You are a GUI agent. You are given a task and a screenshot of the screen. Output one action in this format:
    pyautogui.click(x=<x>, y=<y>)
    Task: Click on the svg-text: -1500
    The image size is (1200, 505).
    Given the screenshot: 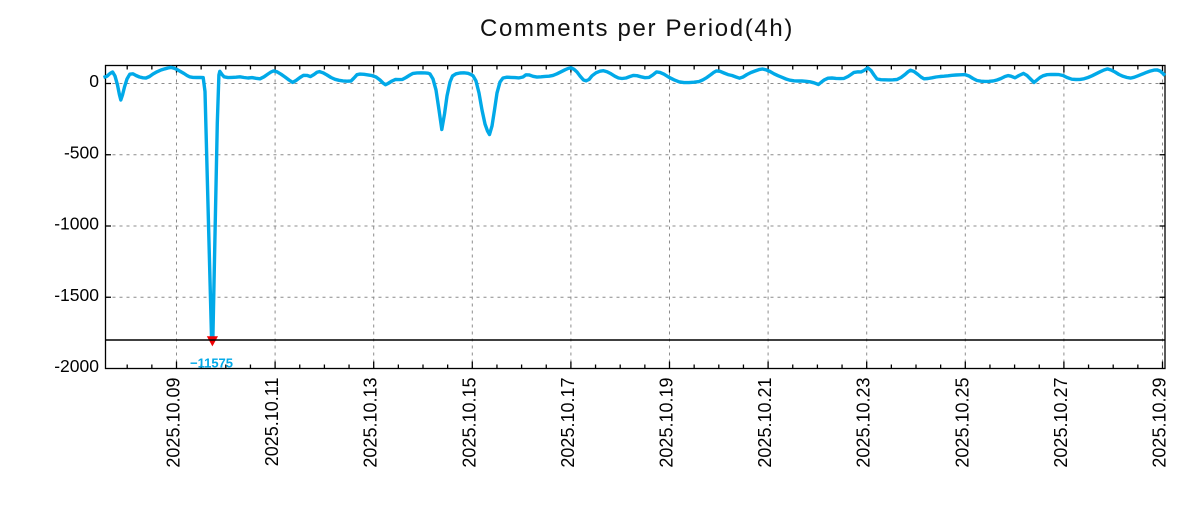 What is the action you would take?
    pyautogui.click(x=76, y=295)
    